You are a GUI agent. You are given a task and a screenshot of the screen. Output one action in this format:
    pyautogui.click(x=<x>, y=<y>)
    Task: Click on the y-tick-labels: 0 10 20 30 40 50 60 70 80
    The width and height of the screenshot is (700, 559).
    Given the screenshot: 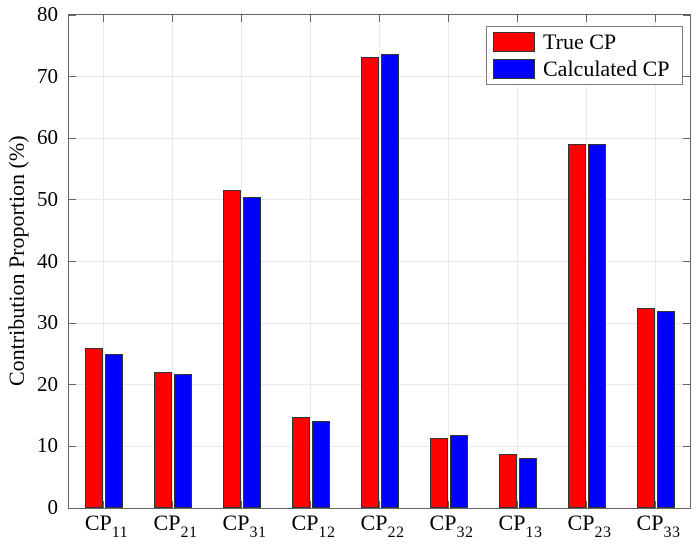 What is the action you would take?
    pyautogui.click(x=29, y=260)
    